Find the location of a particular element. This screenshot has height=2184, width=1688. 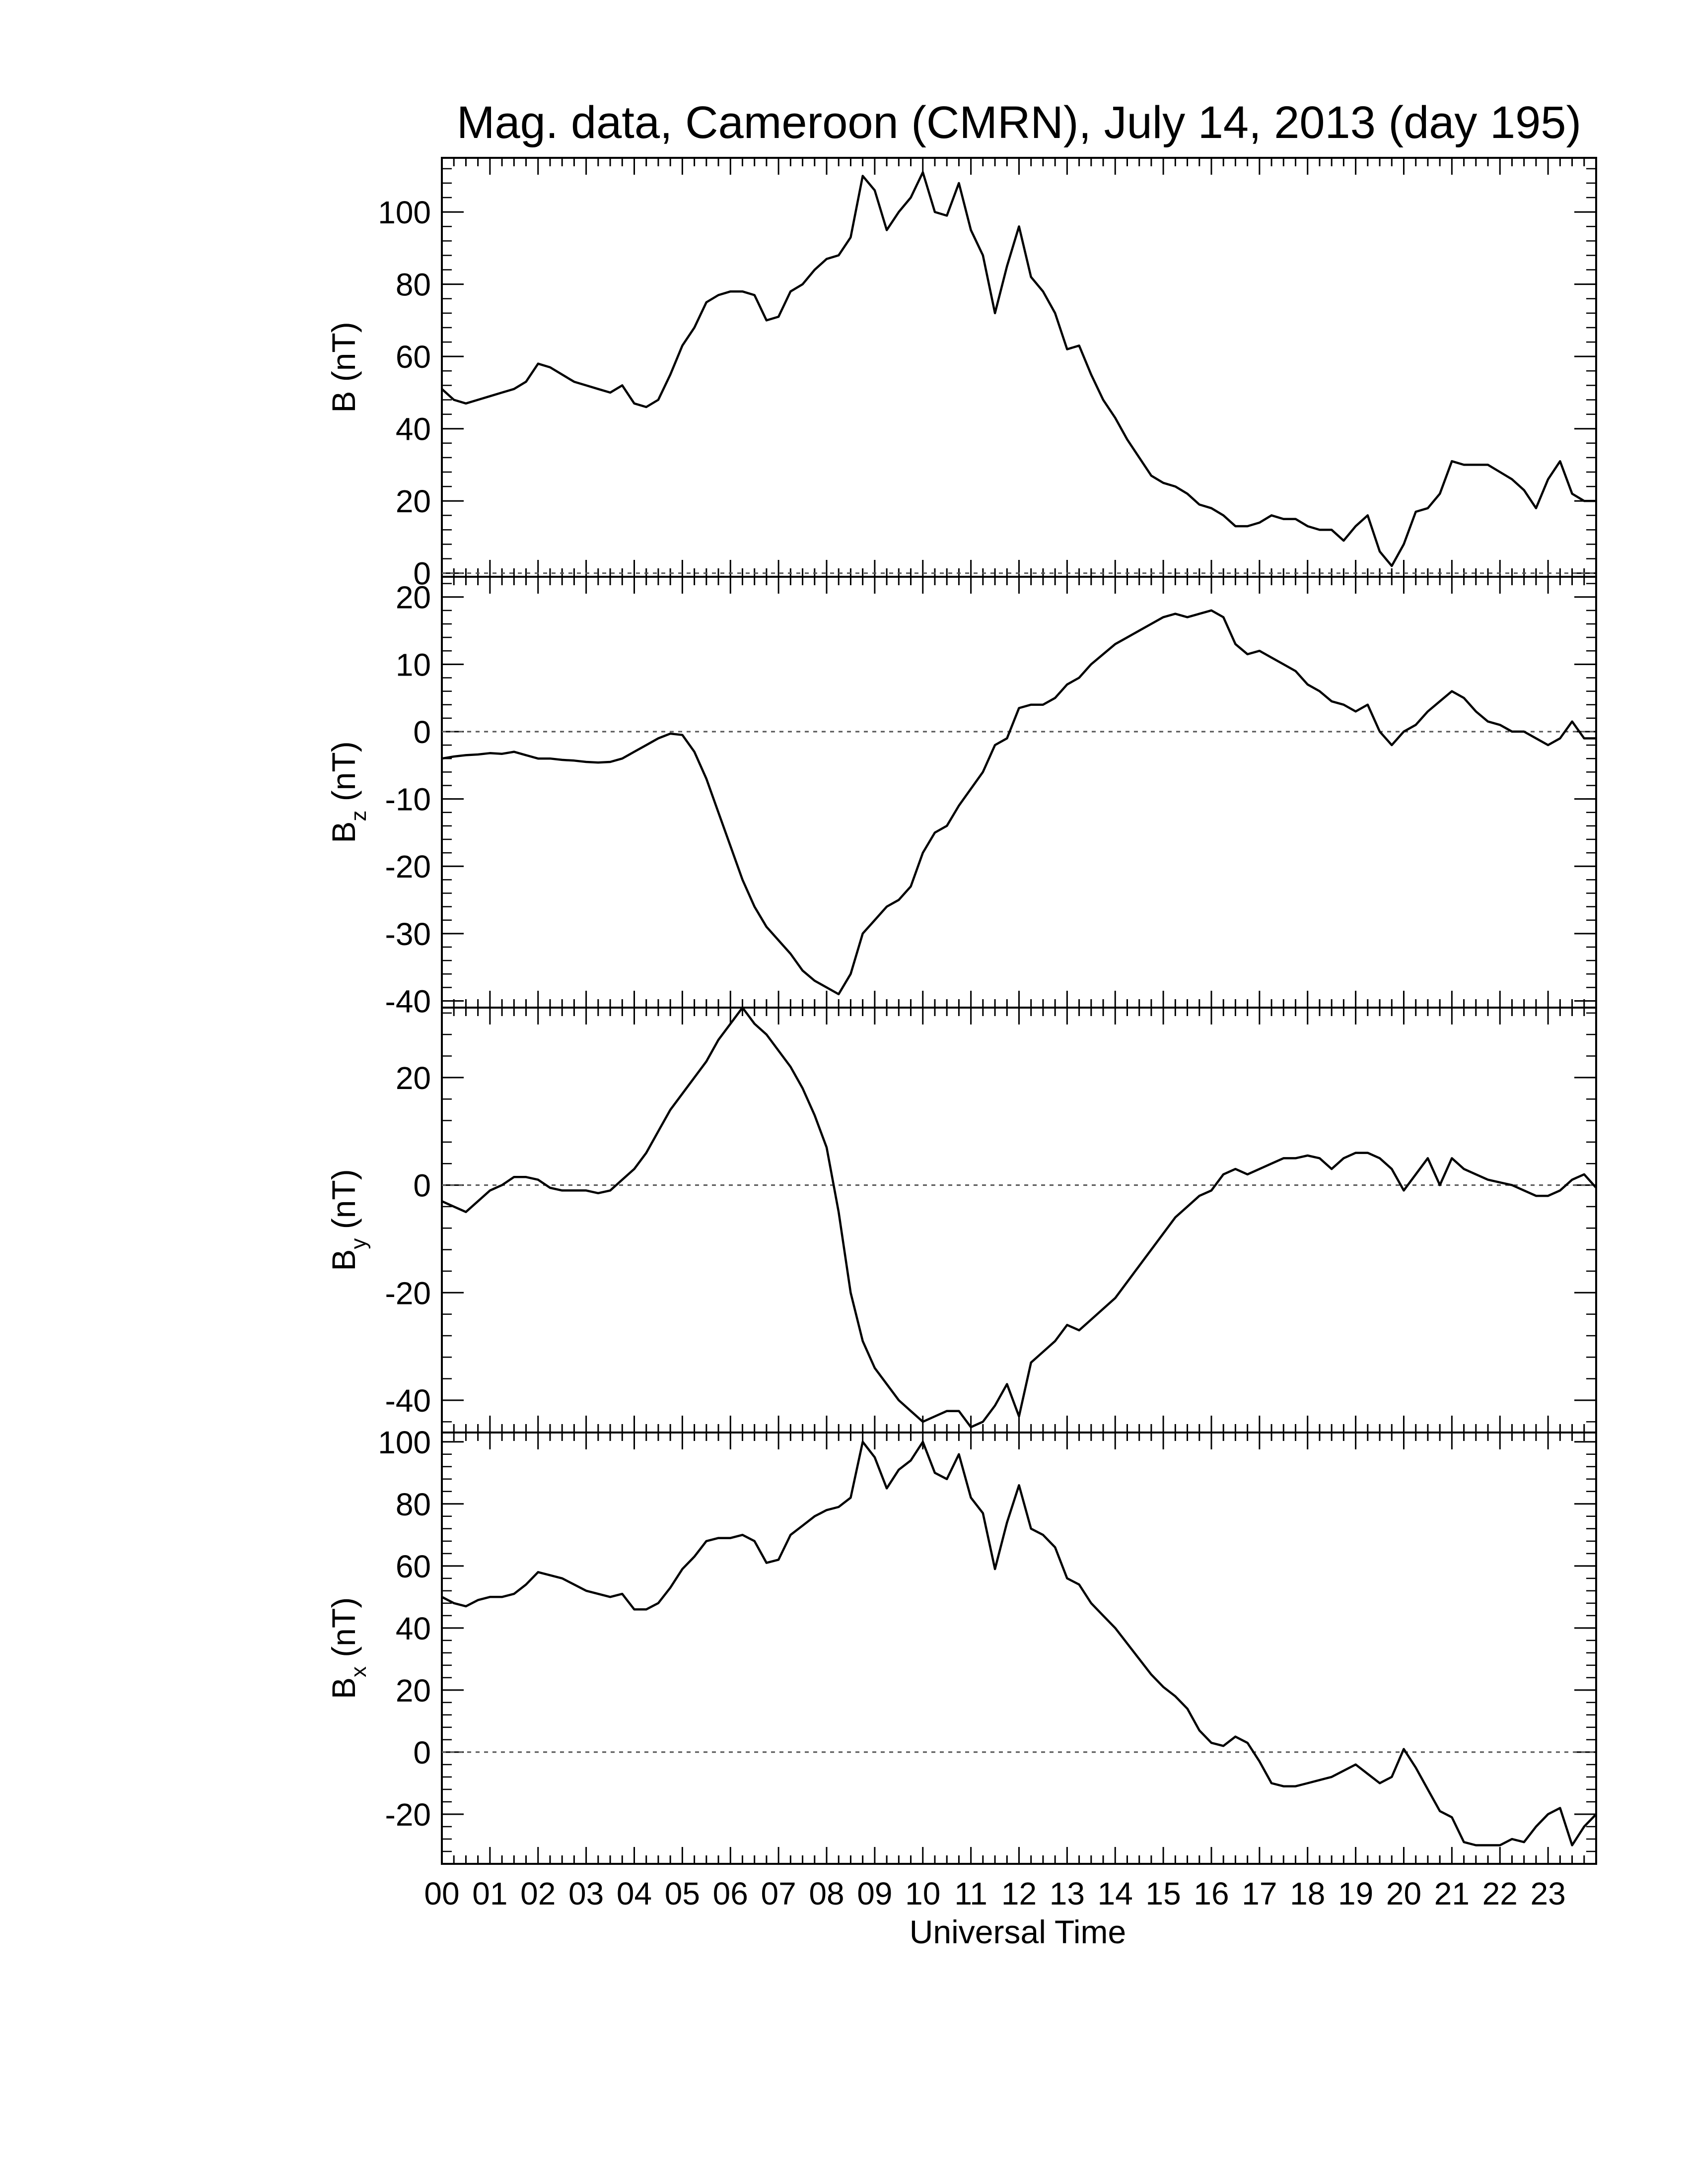

x-tick-label: 20 is located at coordinates (1403, 1893).